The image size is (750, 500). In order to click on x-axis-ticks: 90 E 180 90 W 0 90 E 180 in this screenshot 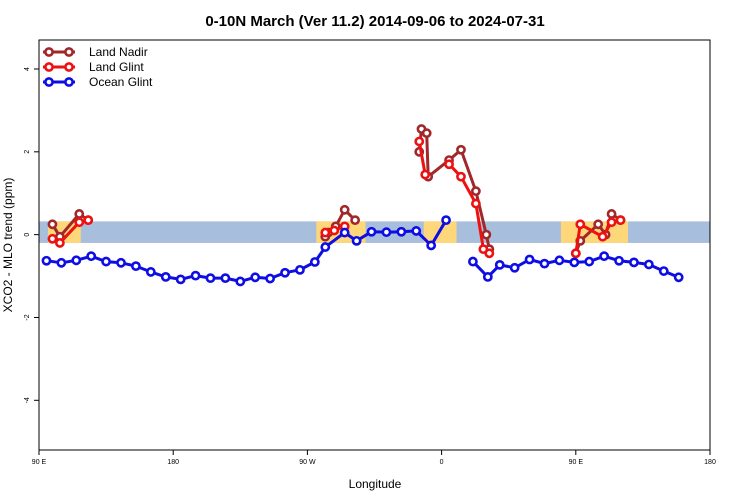, I will do `click(374, 458)`.